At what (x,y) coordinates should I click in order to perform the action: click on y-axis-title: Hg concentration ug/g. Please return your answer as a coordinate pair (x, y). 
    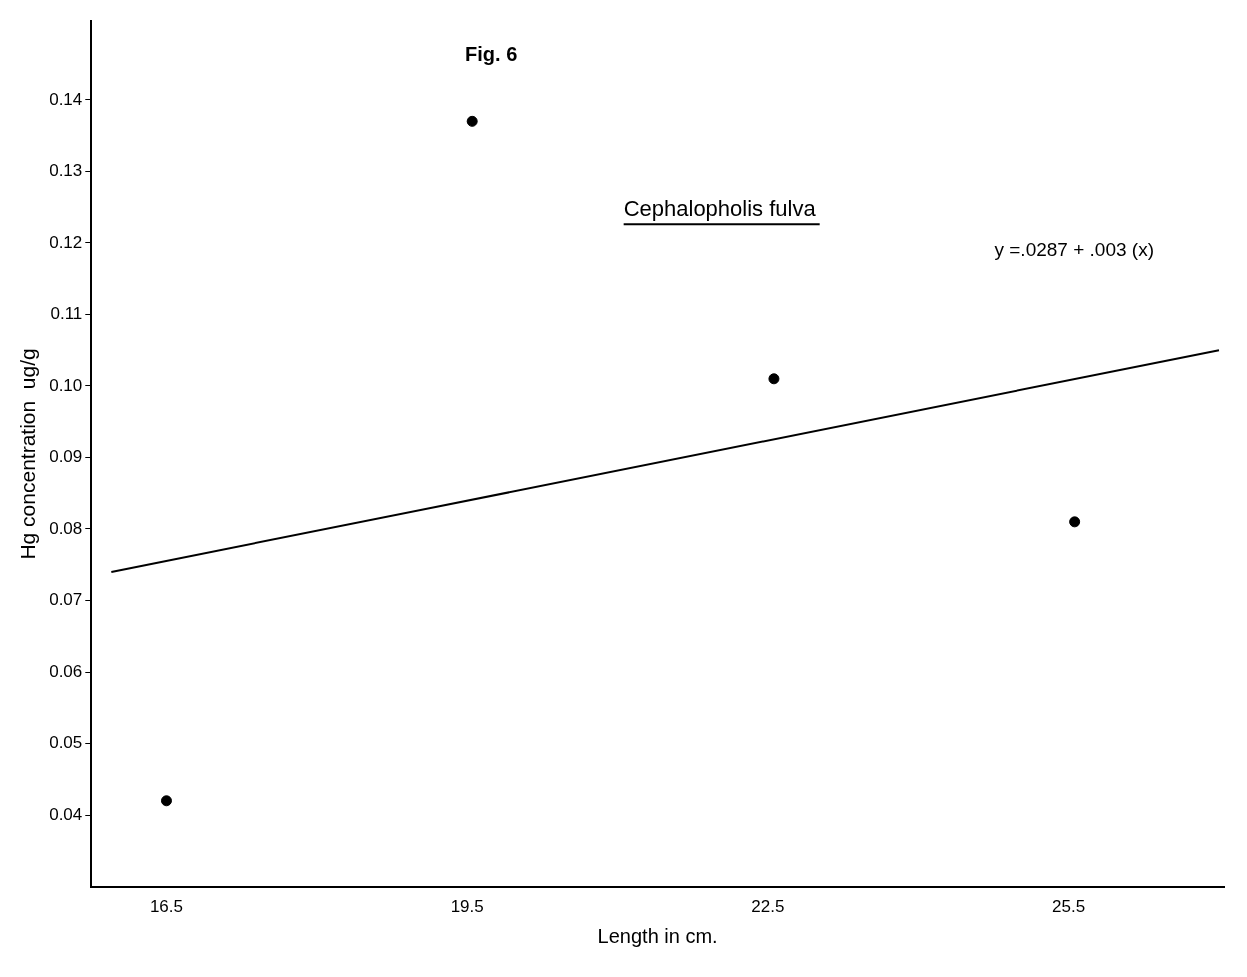
    Looking at the image, I should click on (28, 454).